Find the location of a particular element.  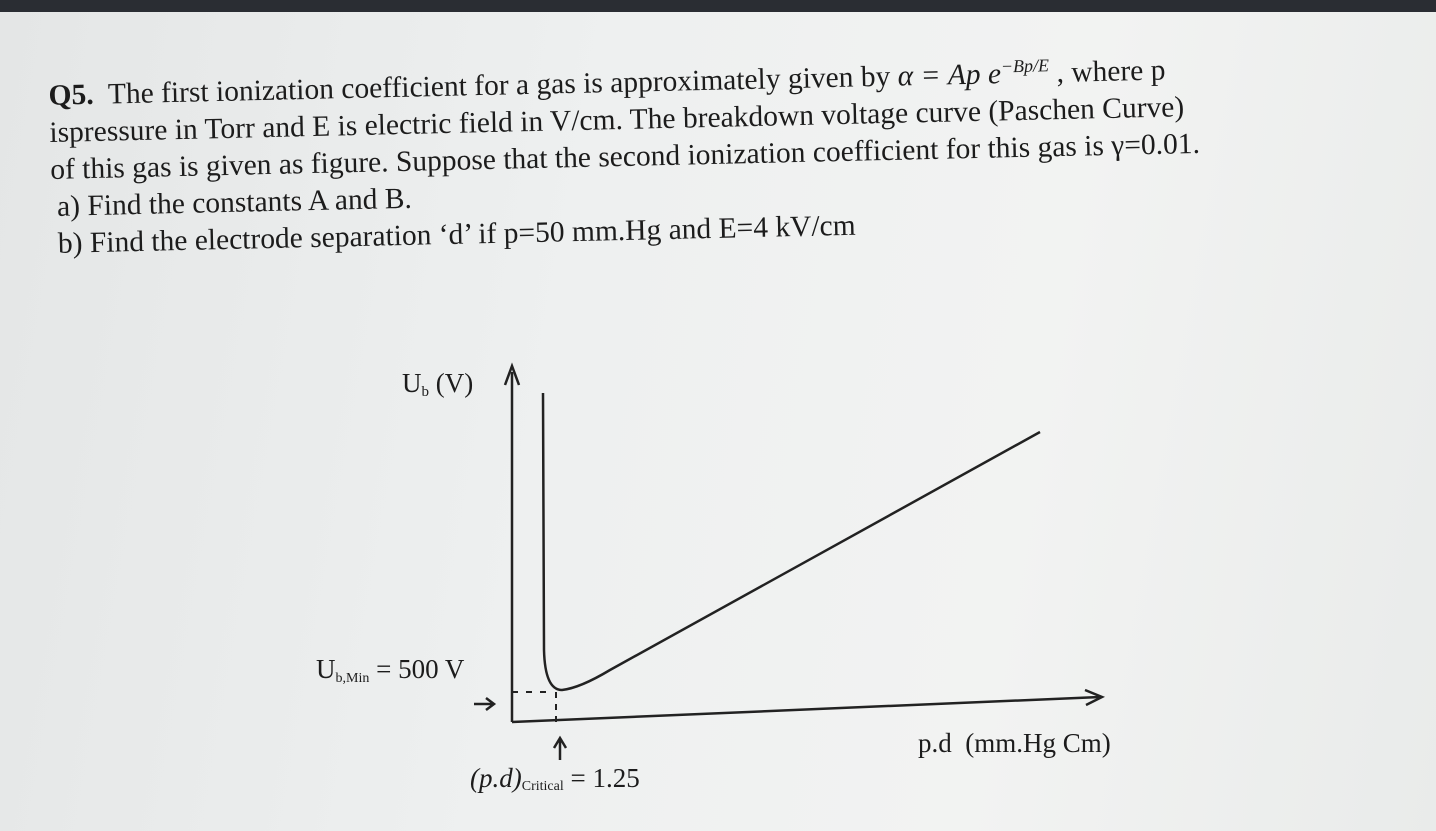

label-rest: = 1.25 is located at coordinates (602, 778).